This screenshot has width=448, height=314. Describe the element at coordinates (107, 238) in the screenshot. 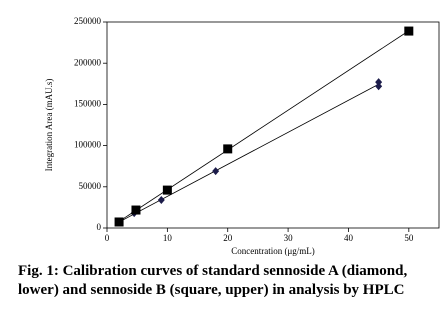

I see `x-tick-label: 0` at that location.